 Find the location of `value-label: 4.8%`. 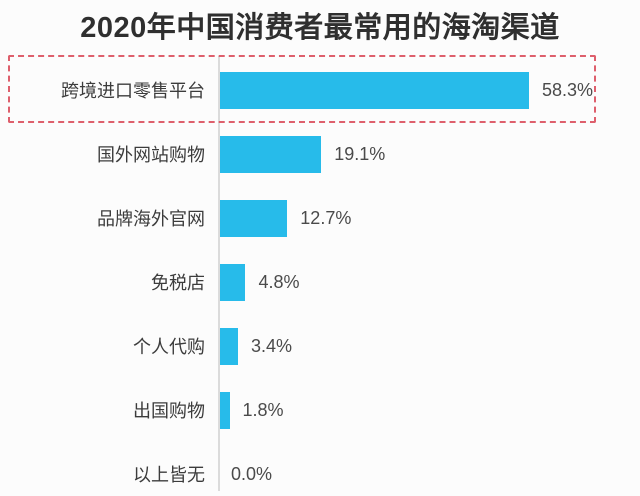

value-label: 4.8% is located at coordinates (279, 281).